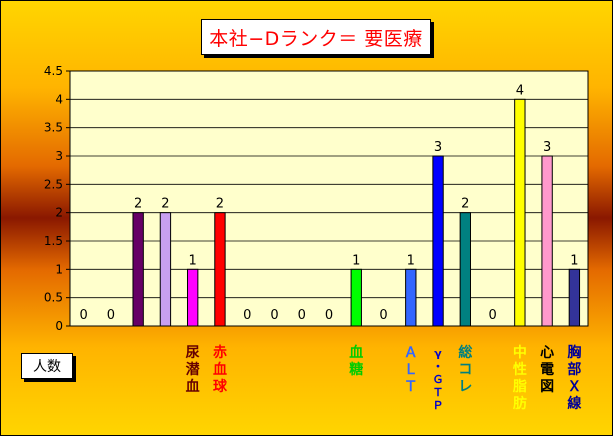  What do you see at coordinates (59, 213) in the screenshot?
I see `y-tick-label: 2` at bounding box center [59, 213].